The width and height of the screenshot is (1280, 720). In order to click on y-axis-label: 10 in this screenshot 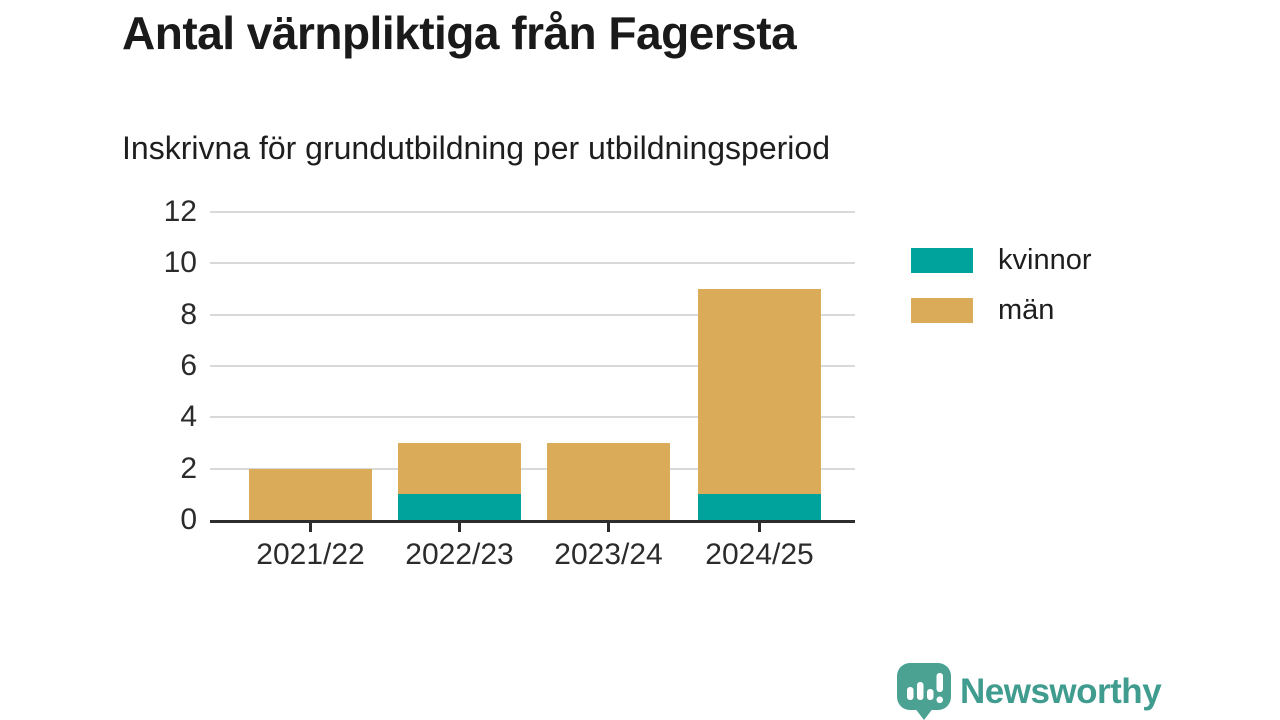, I will do `click(180, 263)`.